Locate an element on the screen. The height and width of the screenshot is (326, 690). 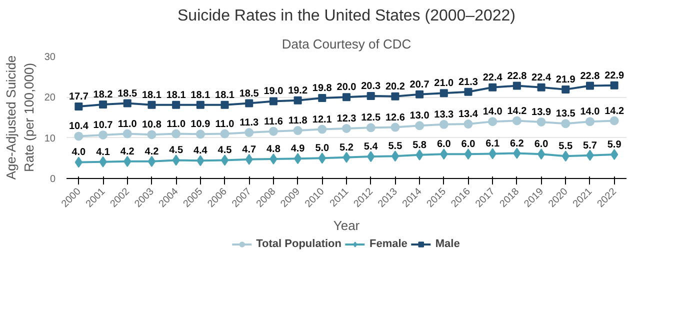
legend-label: Total Population is located at coordinates (299, 244).